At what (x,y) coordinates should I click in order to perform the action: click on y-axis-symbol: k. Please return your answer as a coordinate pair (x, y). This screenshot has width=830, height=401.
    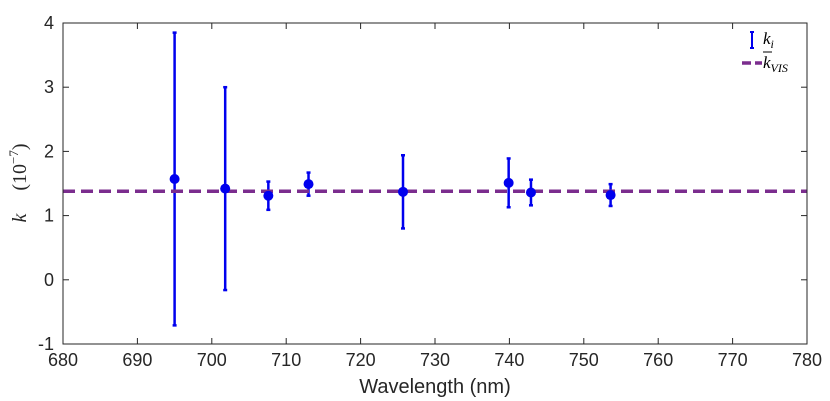
    Looking at the image, I should click on (20, 218).